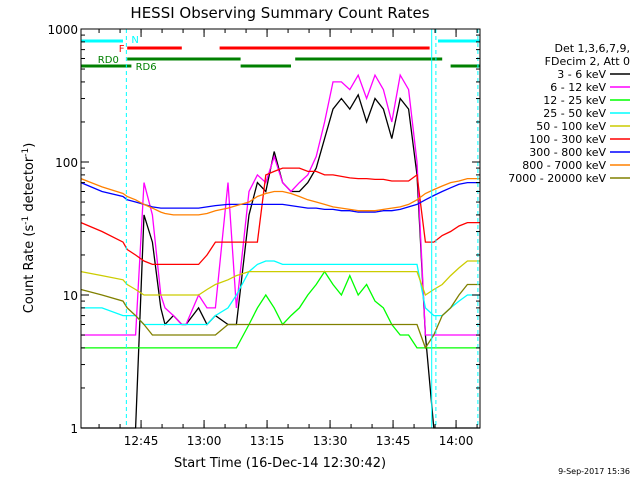  Describe the element at coordinates (141, 441) in the screenshot. I see `x-tick-label-0: 12:45` at that location.